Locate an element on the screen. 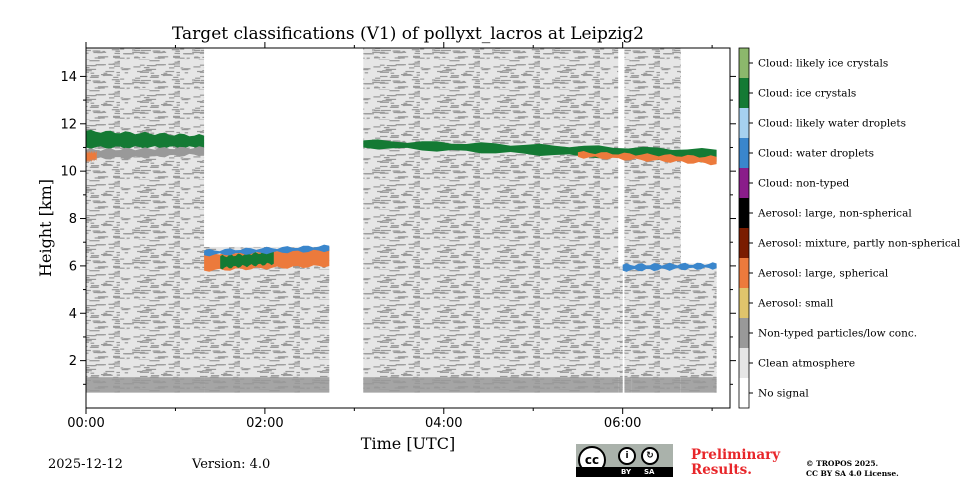 The image size is (960, 480). y-tick-label: 6 is located at coordinates (73, 266).